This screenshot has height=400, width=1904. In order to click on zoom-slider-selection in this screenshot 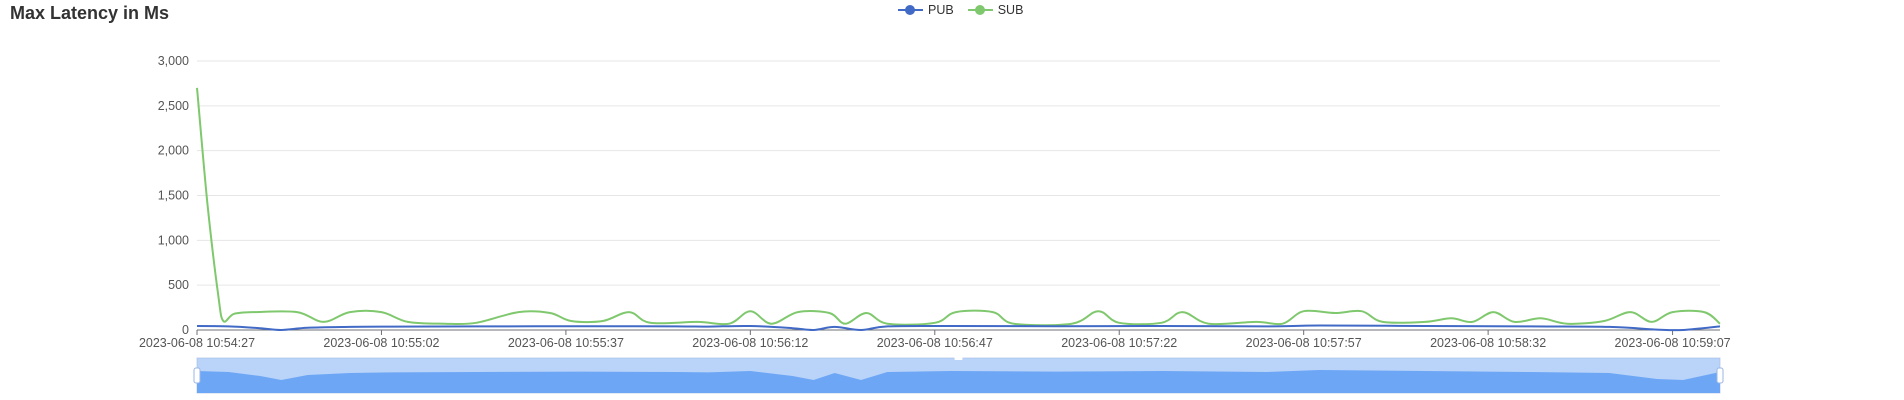, I will do `click(958, 375)`.